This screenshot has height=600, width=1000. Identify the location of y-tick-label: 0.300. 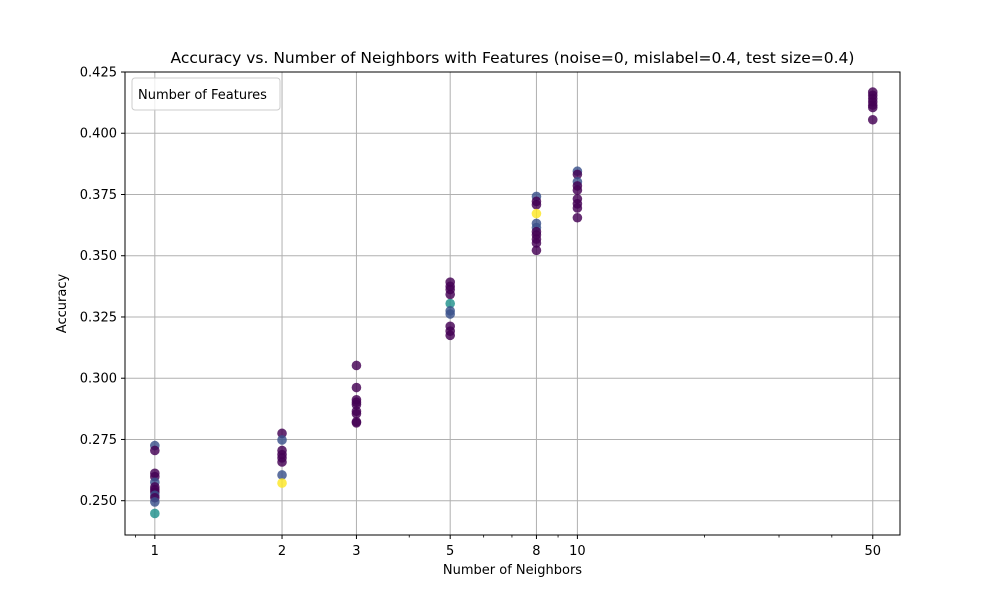
(98, 379).